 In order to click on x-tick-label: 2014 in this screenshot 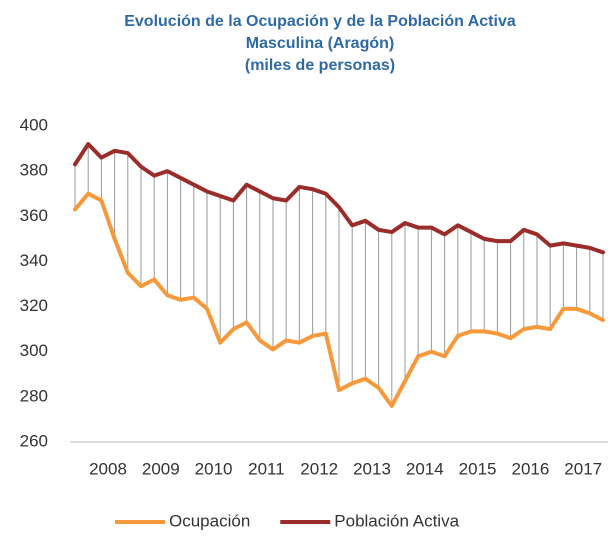, I will do `click(425, 468)`.